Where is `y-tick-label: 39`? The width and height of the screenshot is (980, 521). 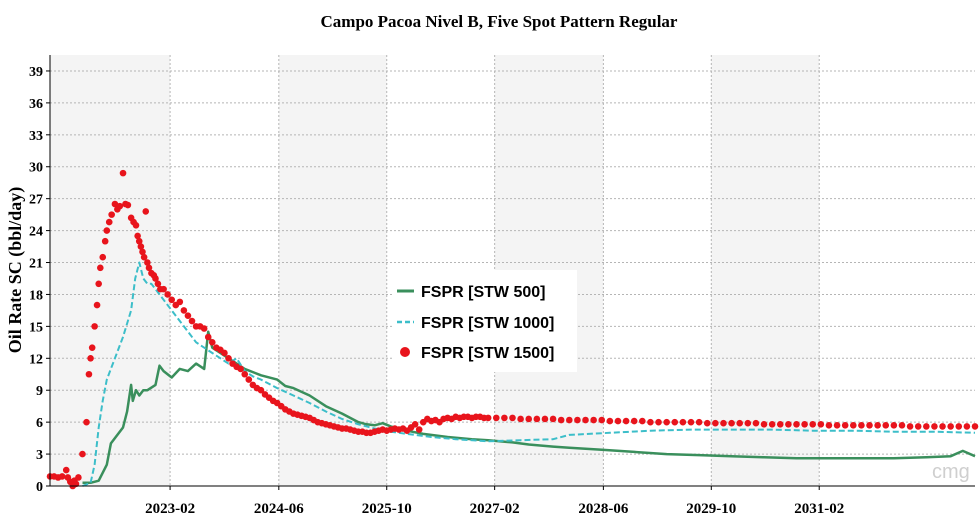 y-tick-label: 39 is located at coordinates (36, 72).